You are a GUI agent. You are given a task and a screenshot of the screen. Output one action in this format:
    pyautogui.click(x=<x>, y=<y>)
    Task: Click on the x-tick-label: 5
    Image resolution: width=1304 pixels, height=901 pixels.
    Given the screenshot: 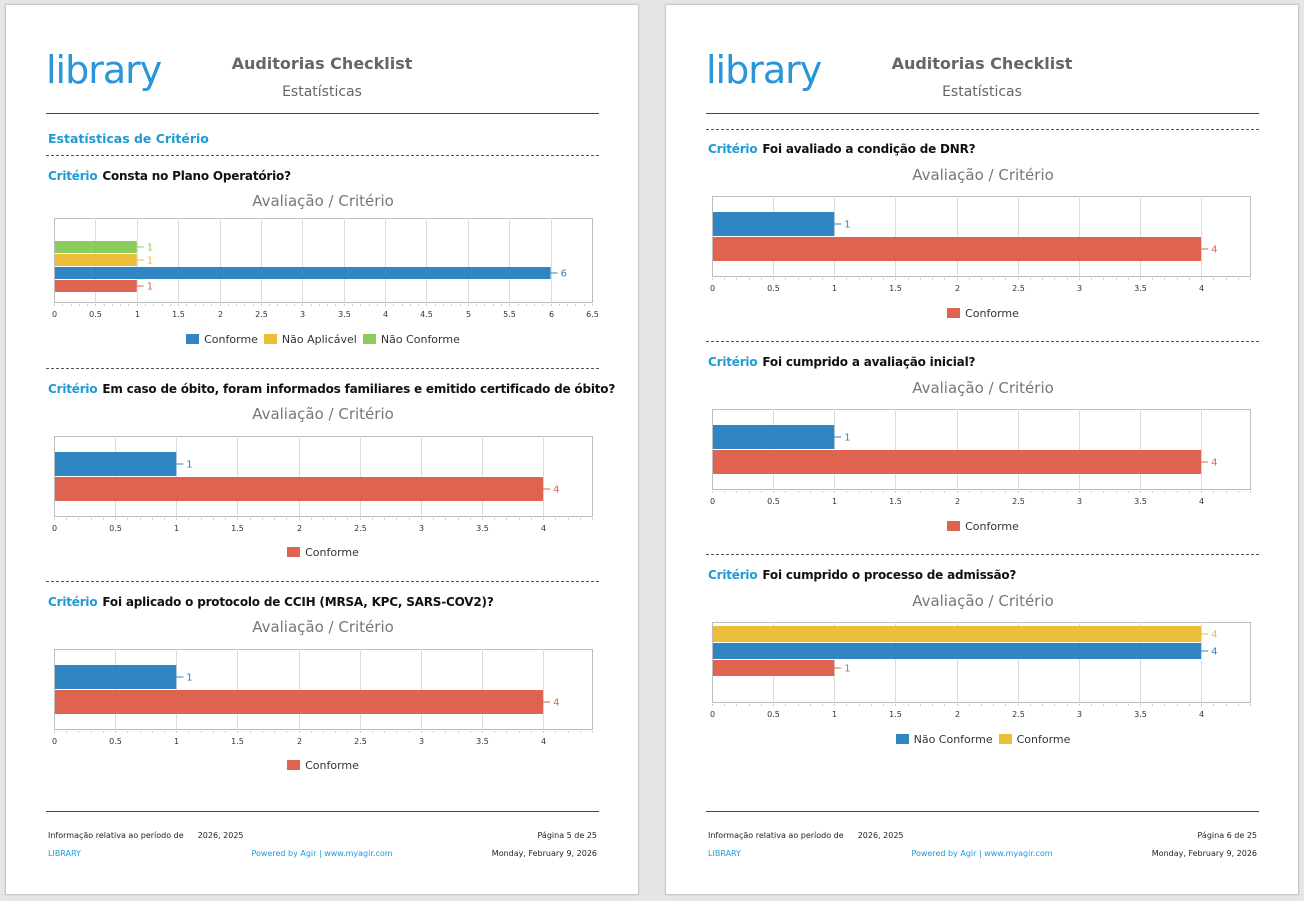 What is the action you would take?
    pyautogui.click(x=468, y=314)
    